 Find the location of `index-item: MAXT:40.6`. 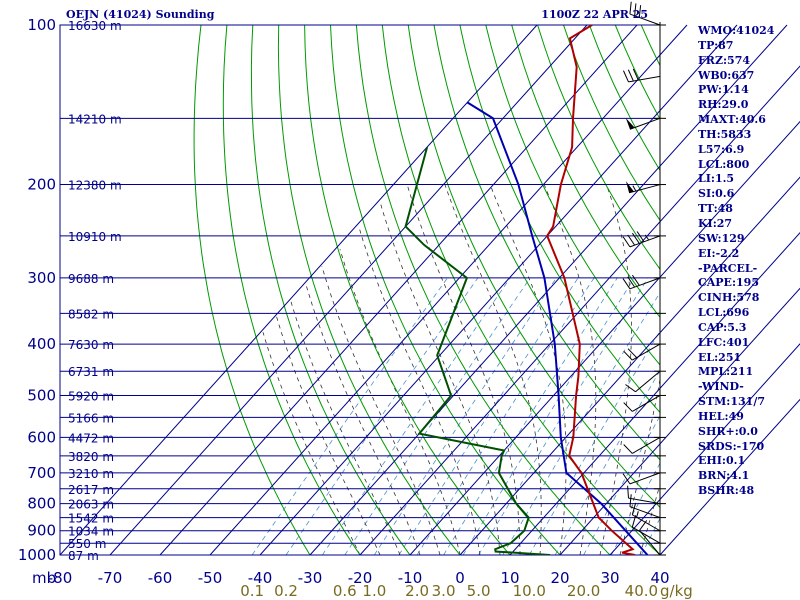

index-item: MAXT:40.6 is located at coordinates (732, 120).